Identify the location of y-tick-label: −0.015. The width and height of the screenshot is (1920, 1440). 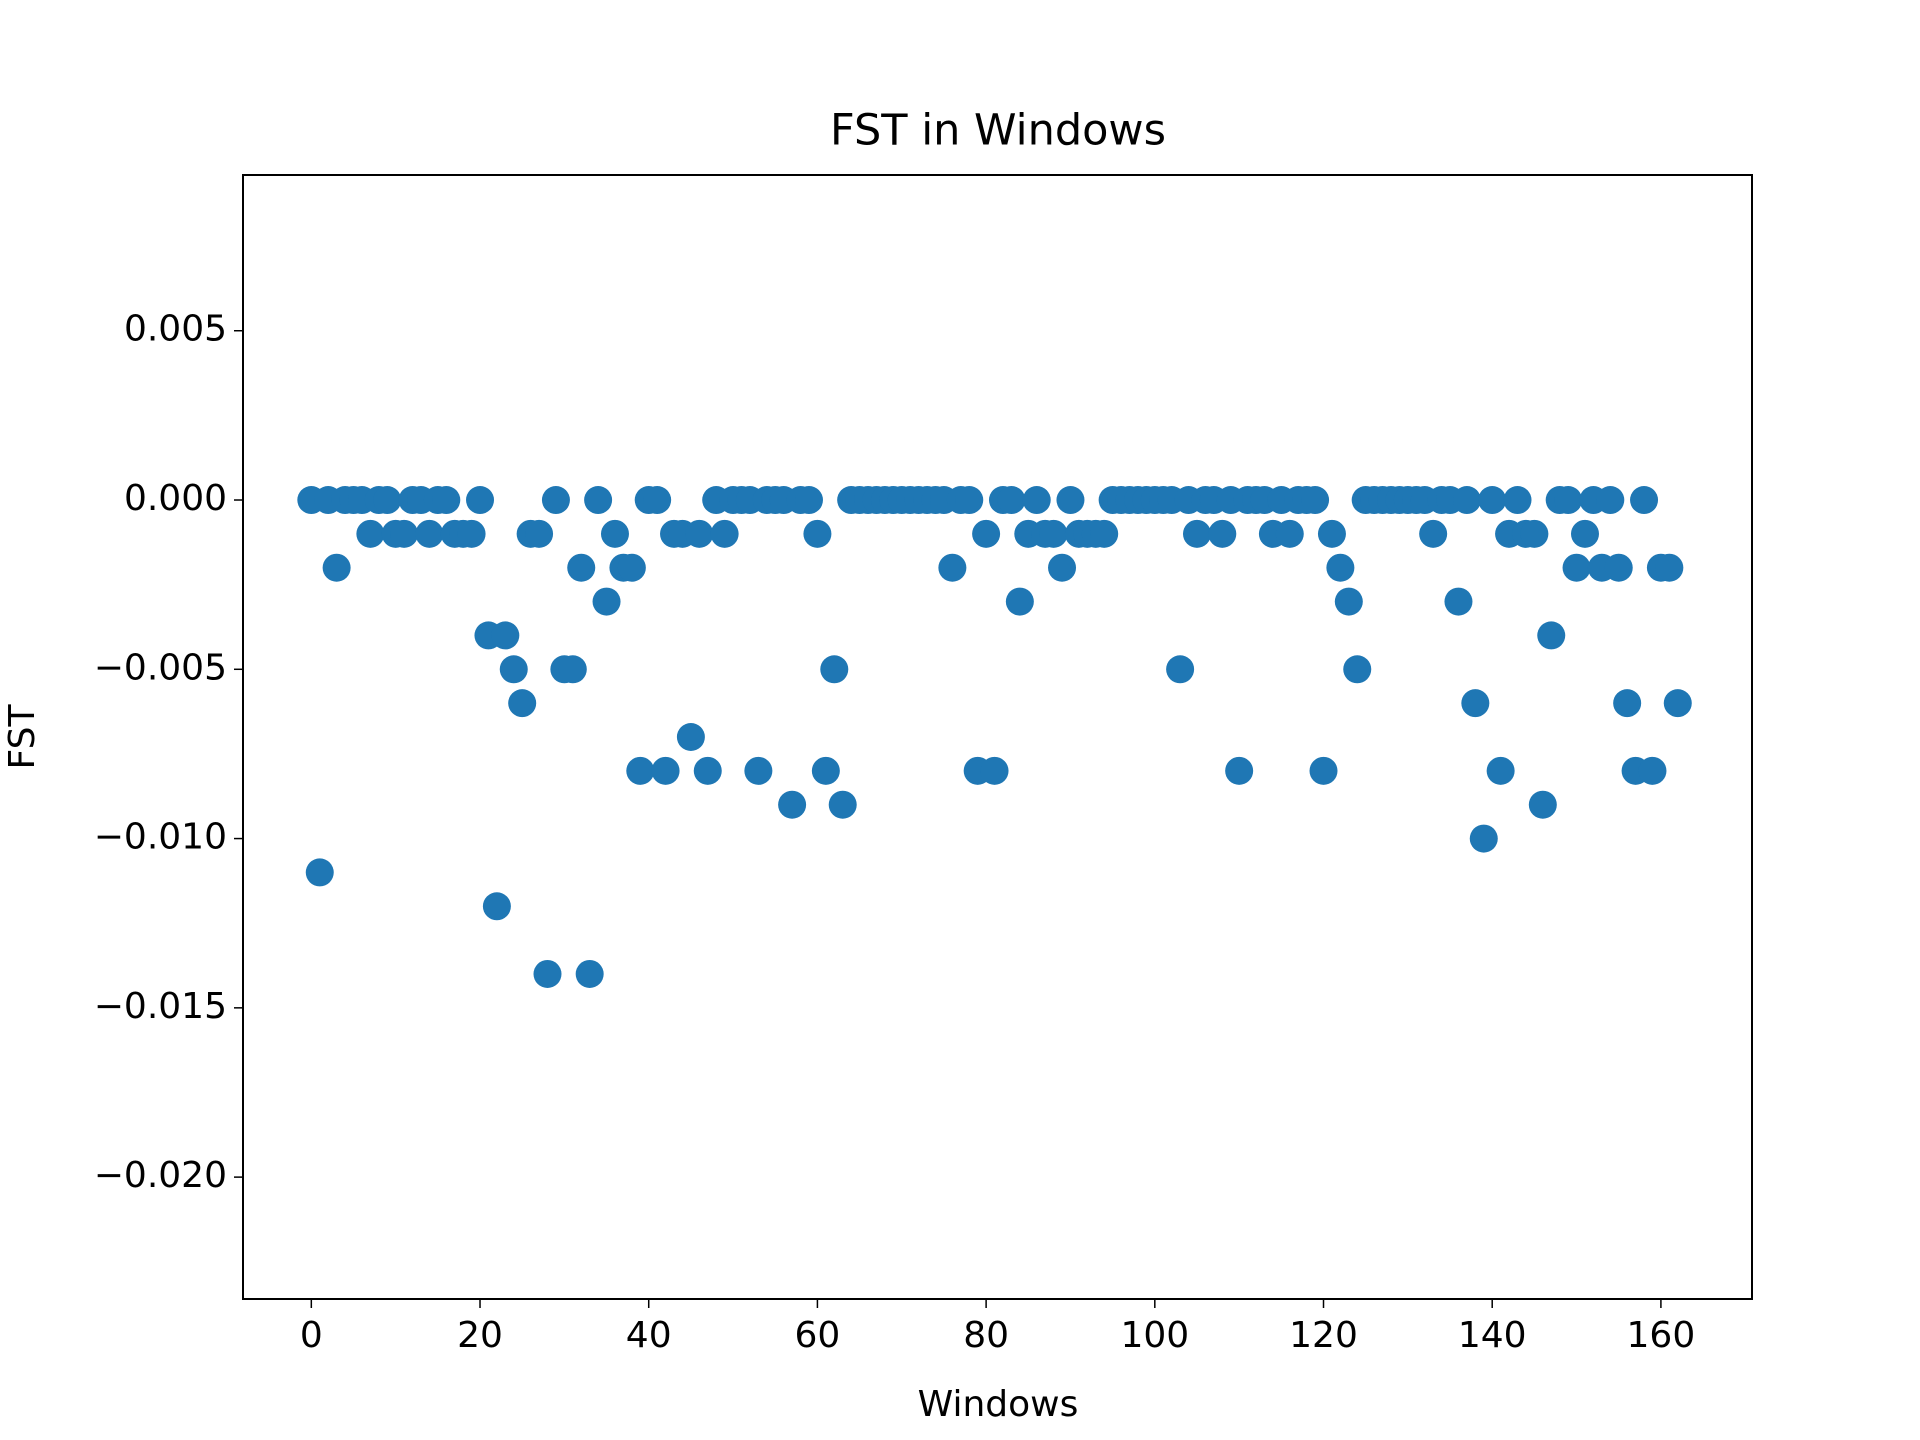
(160, 1006).